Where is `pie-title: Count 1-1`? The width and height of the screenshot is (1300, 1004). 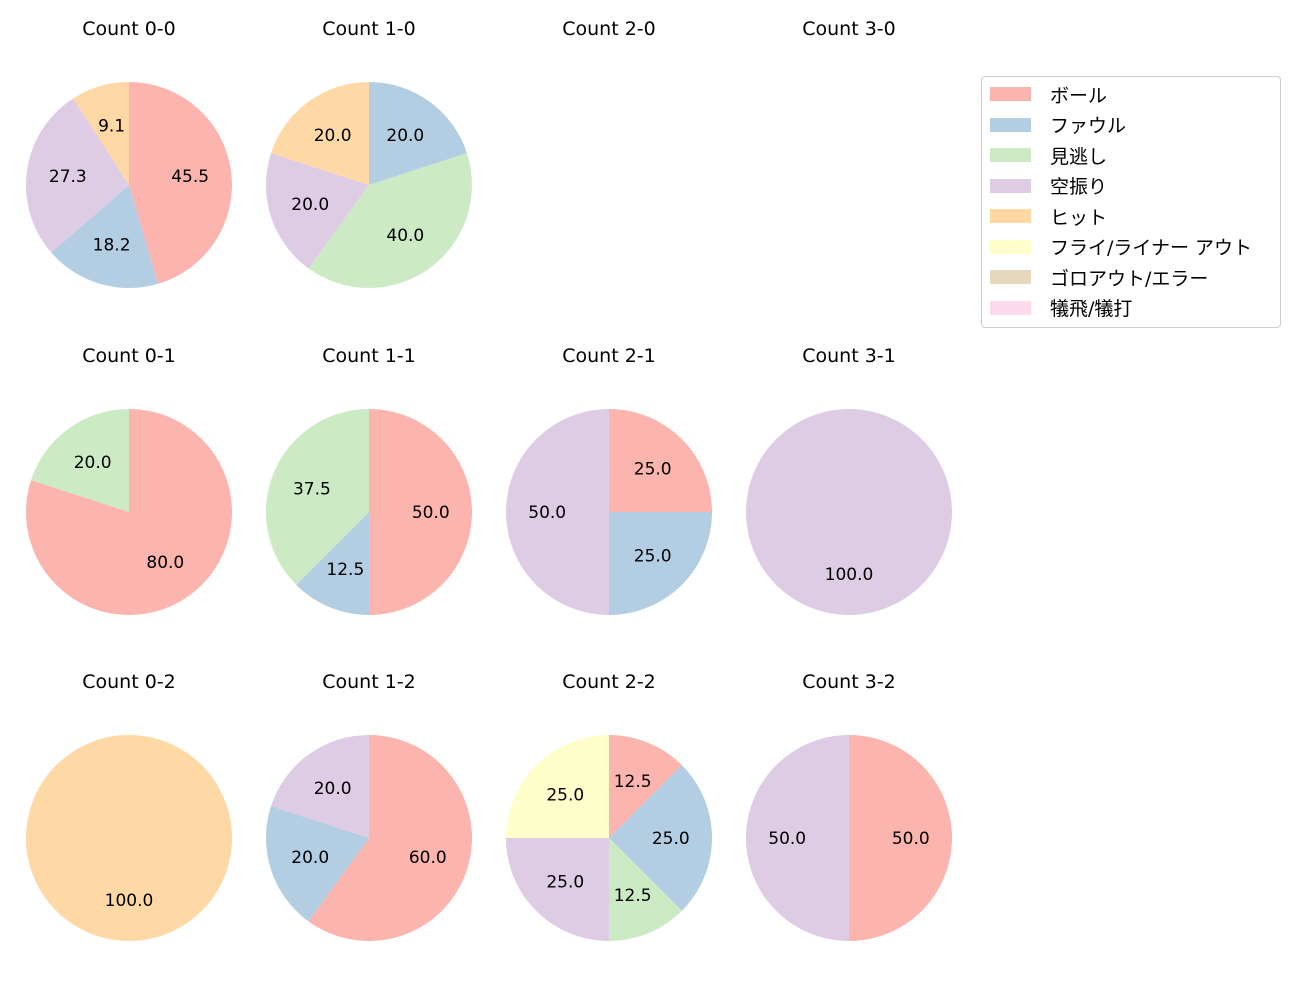
pie-title: Count 1-1 is located at coordinates (369, 356).